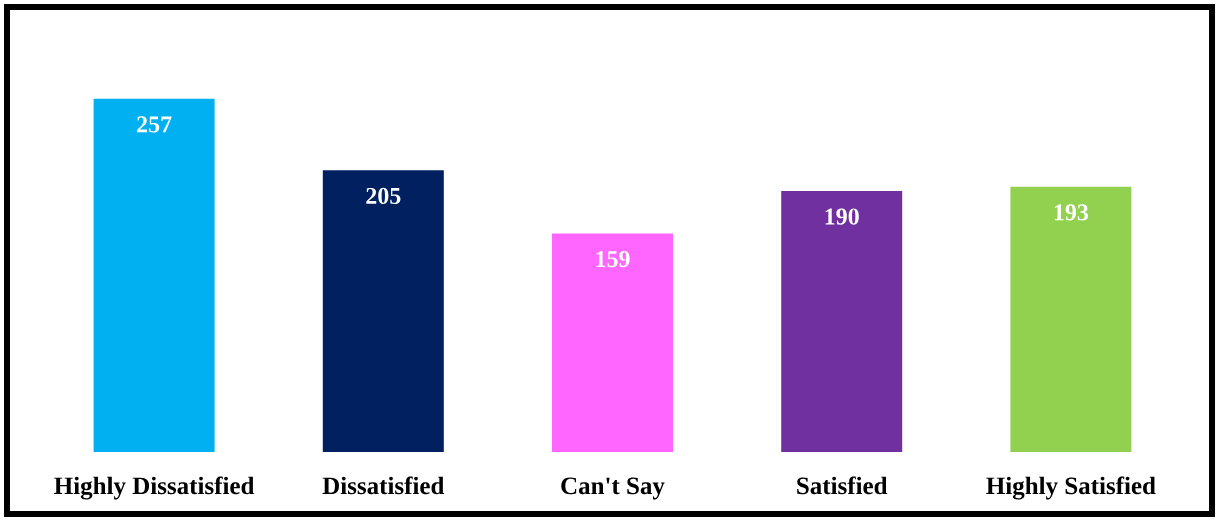 Image resolution: width=1219 pixels, height=521 pixels. I want to click on data-label: 193, so click(1071, 212).